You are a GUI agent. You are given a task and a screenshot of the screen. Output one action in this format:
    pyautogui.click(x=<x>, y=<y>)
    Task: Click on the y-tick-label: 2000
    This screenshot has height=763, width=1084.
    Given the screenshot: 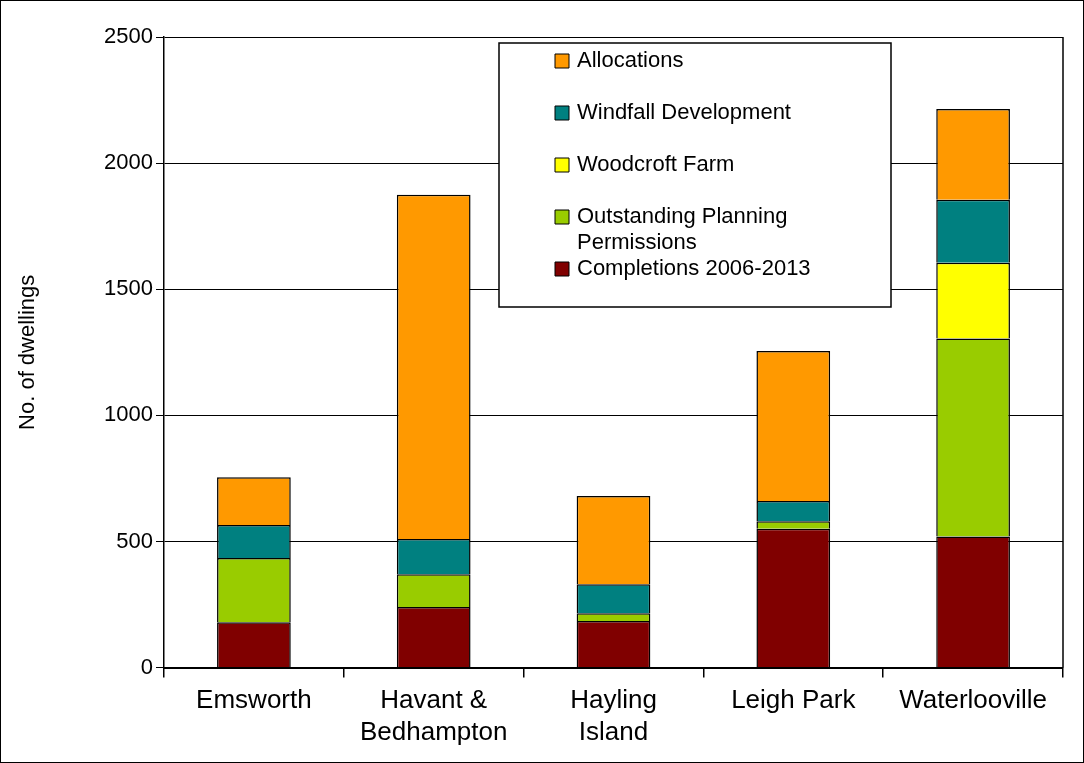 What is the action you would take?
    pyautogui.click(x=128, y=162)
    